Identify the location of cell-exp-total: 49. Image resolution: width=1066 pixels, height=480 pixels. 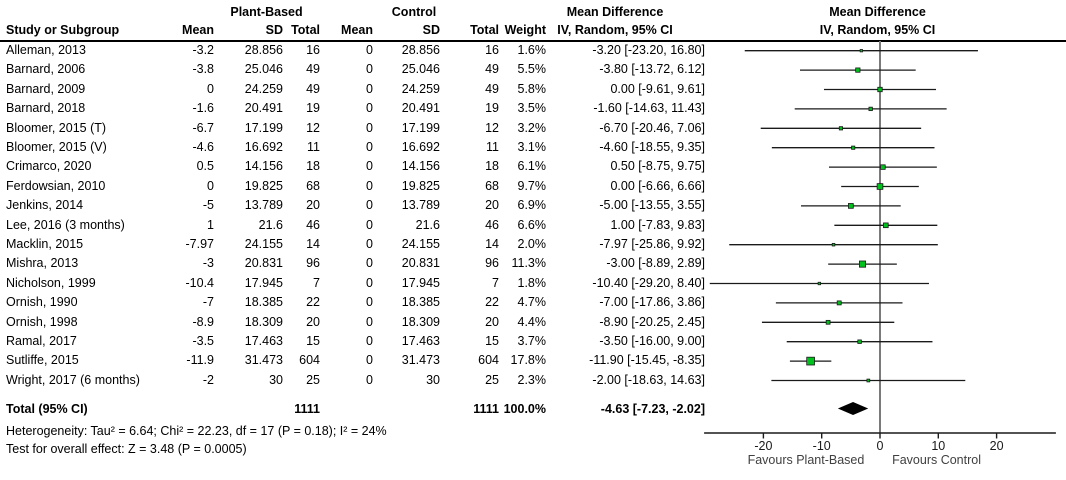
(313, 69).